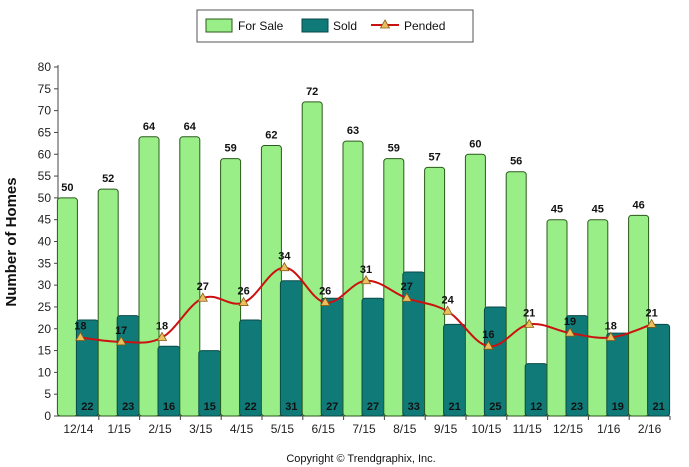  Describe the element at coordinates (45, 351) in the screenshot. I see `y-tick-label: 15` at that location.